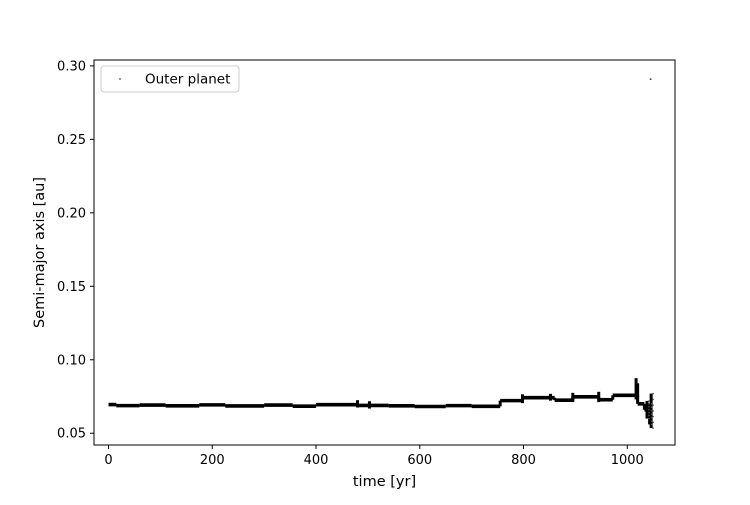 The image size is (750, 505). Describe the element at coordinates (71, 360) in the screenshot. I see `y-tick-label: 0.10` at that location.